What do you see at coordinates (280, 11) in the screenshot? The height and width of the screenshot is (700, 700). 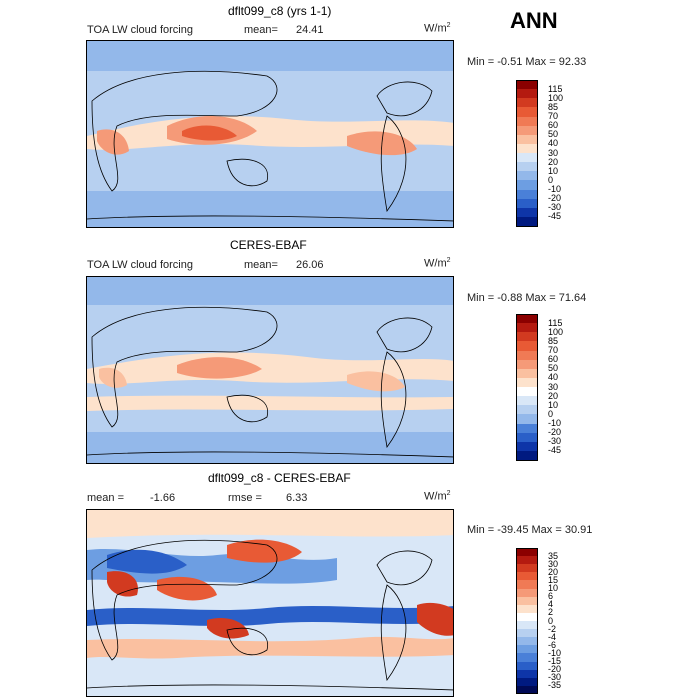 I see `panel1-title: dflt099_c8 (yrs 1-1)` at bounding box center [280, 11].